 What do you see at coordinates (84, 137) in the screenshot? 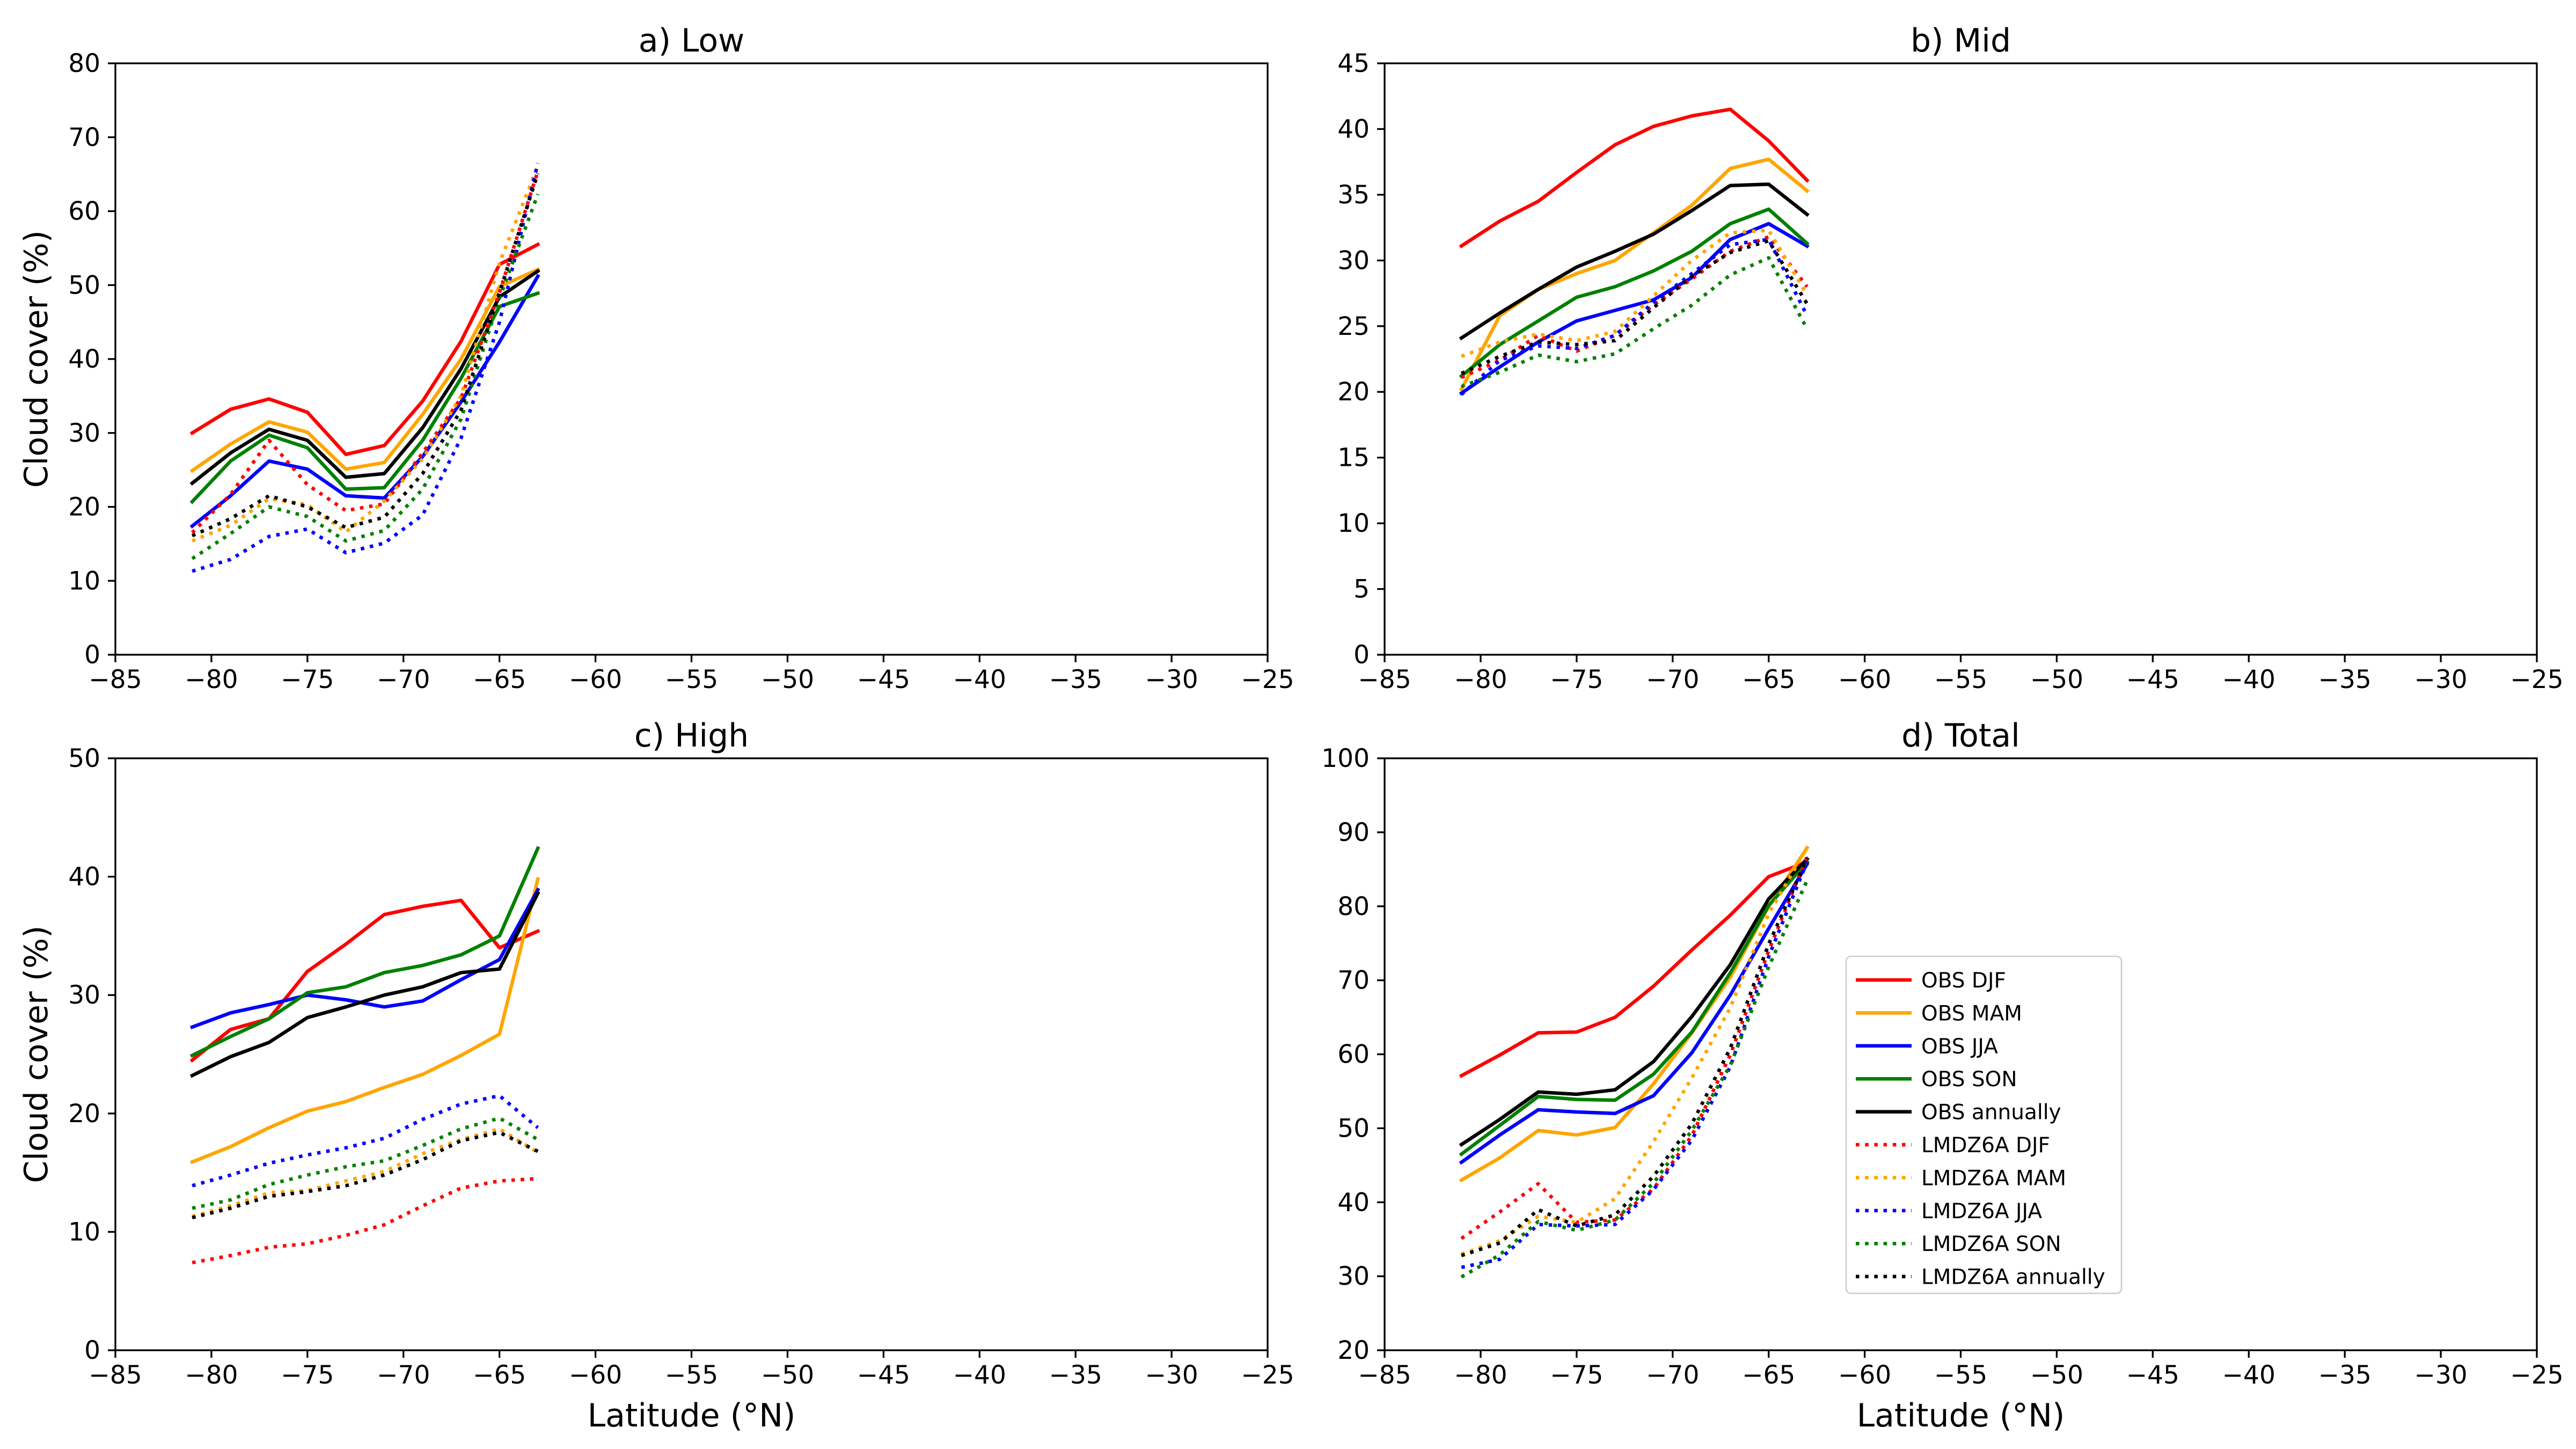
I see `y-tick-label-0-7: 70` at bounding box center [84, 137].